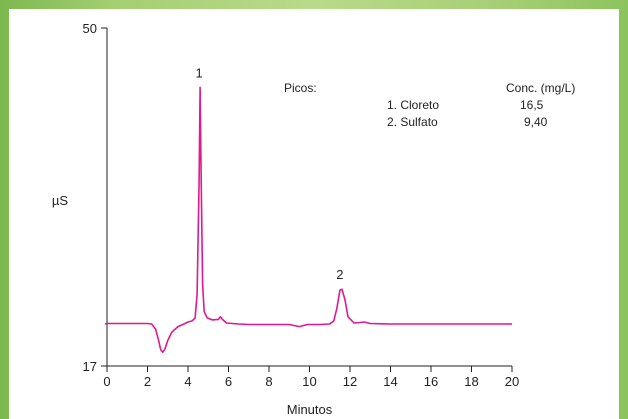 This screenshot has width=628, height=419. Describe the element at coordinates (532, 105) in the screenshot. I see `legend-row-value: 16,5` at that location.